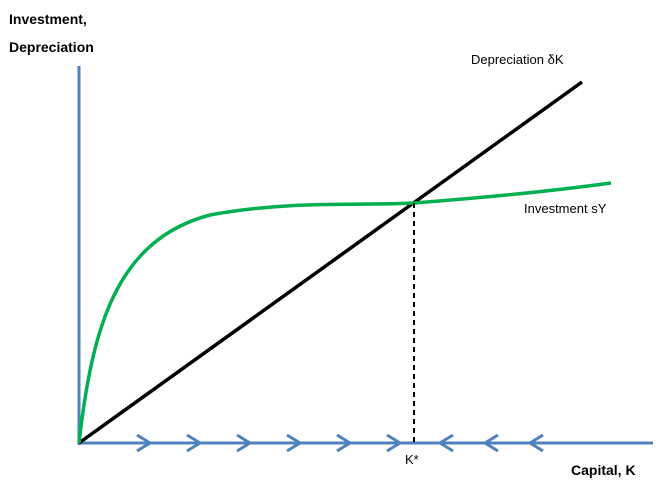 This screenshot has height=483, width=656. Describe the element at coordinates (48, 19) in the screenshot. I see `y-axis-label-line1: Investment,` at that location.